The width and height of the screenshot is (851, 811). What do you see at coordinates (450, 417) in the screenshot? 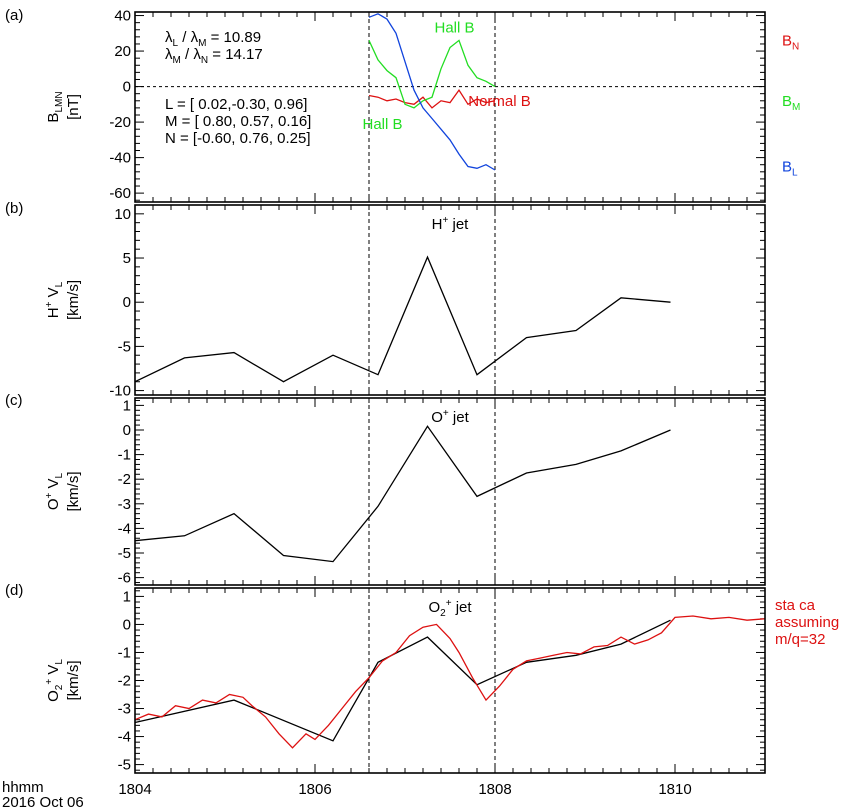
I see `panel-title: O+ jet` at bounding box center [450, 417].